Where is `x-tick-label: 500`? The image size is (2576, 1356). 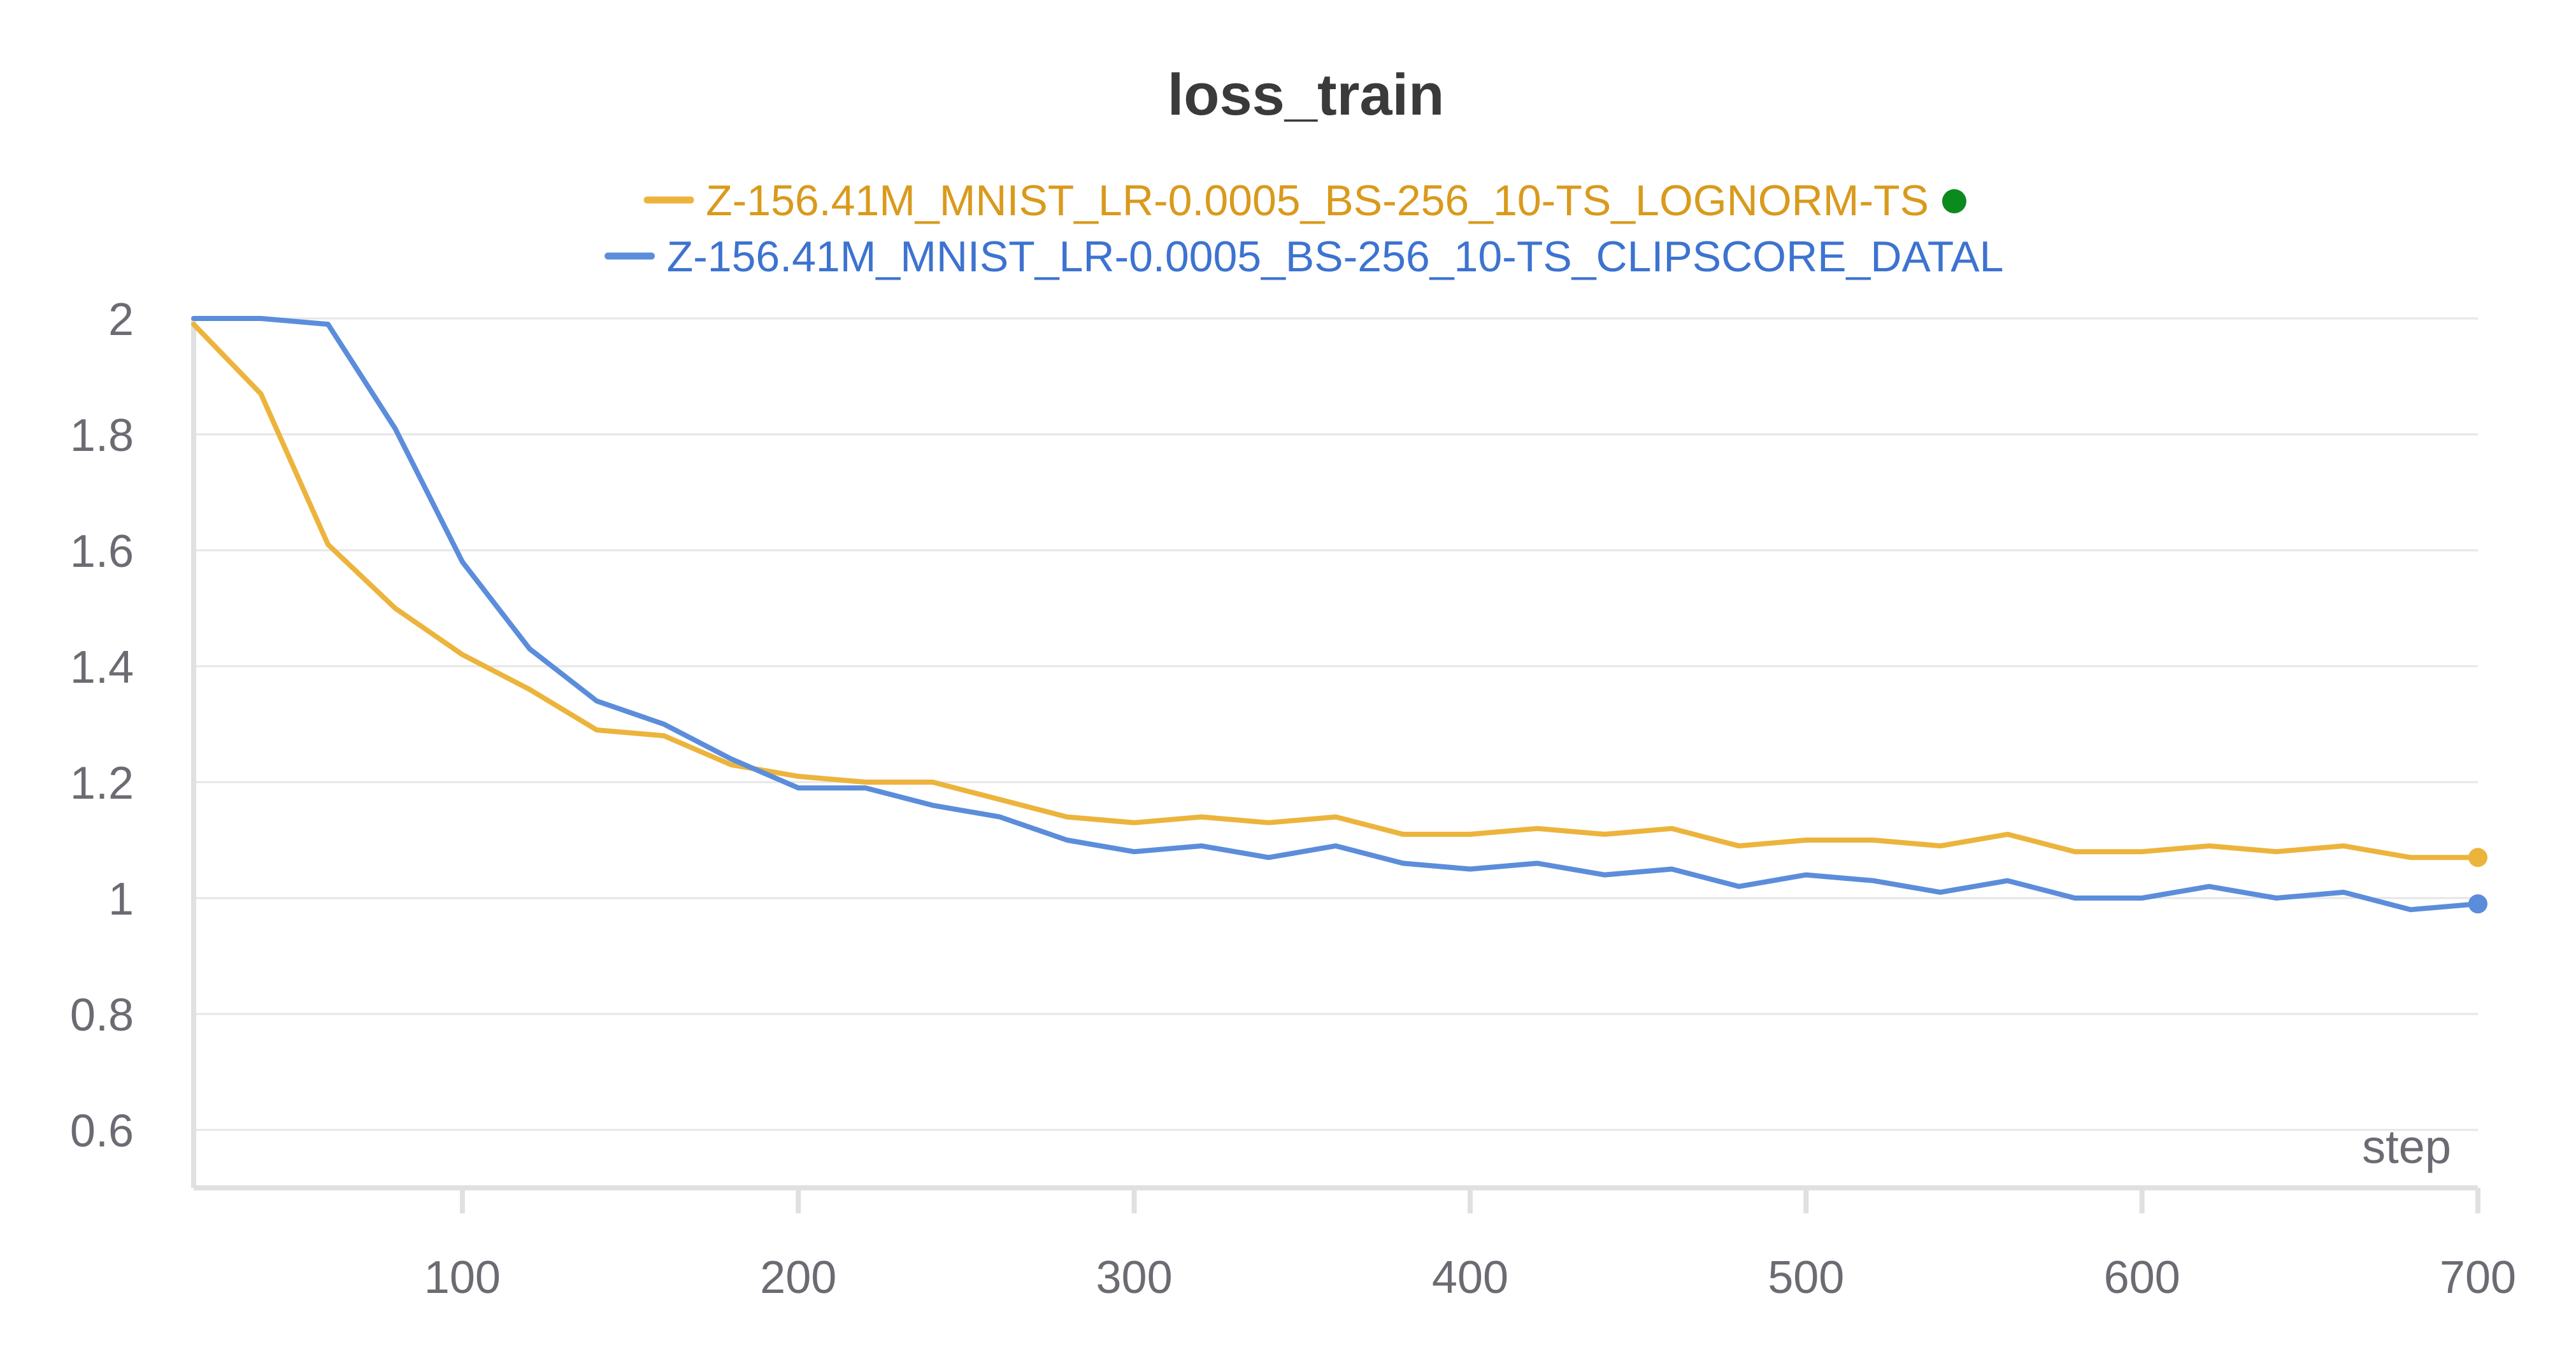 x-tick-label: 500 is located at coordinates (1806, 1277).